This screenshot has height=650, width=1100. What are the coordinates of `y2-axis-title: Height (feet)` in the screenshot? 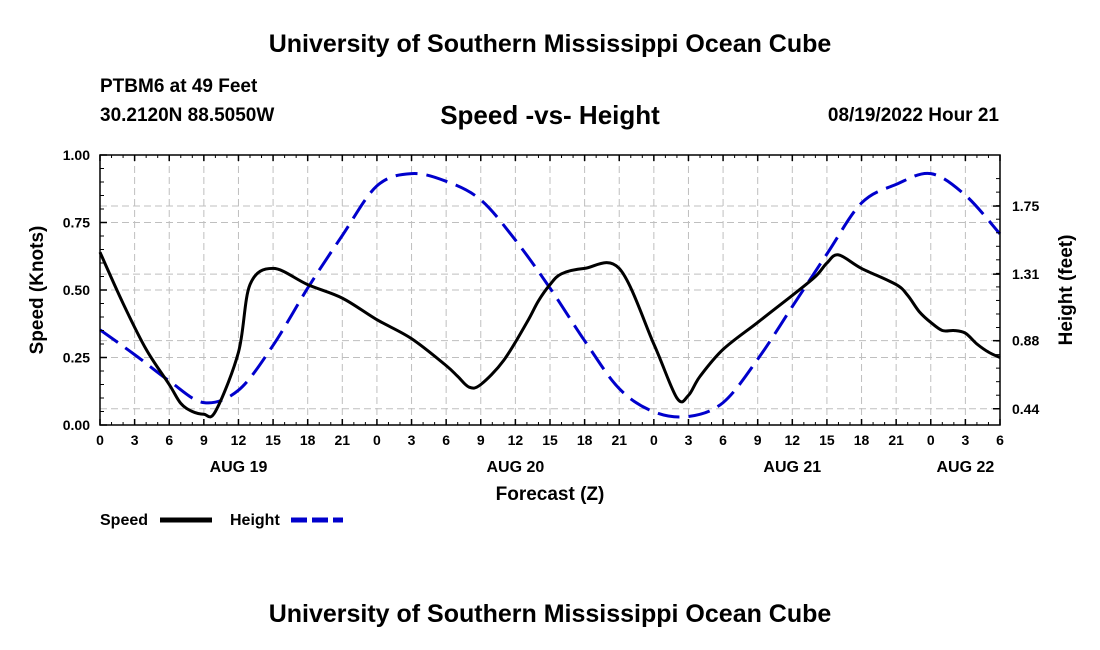 It's located at (1066, 290).